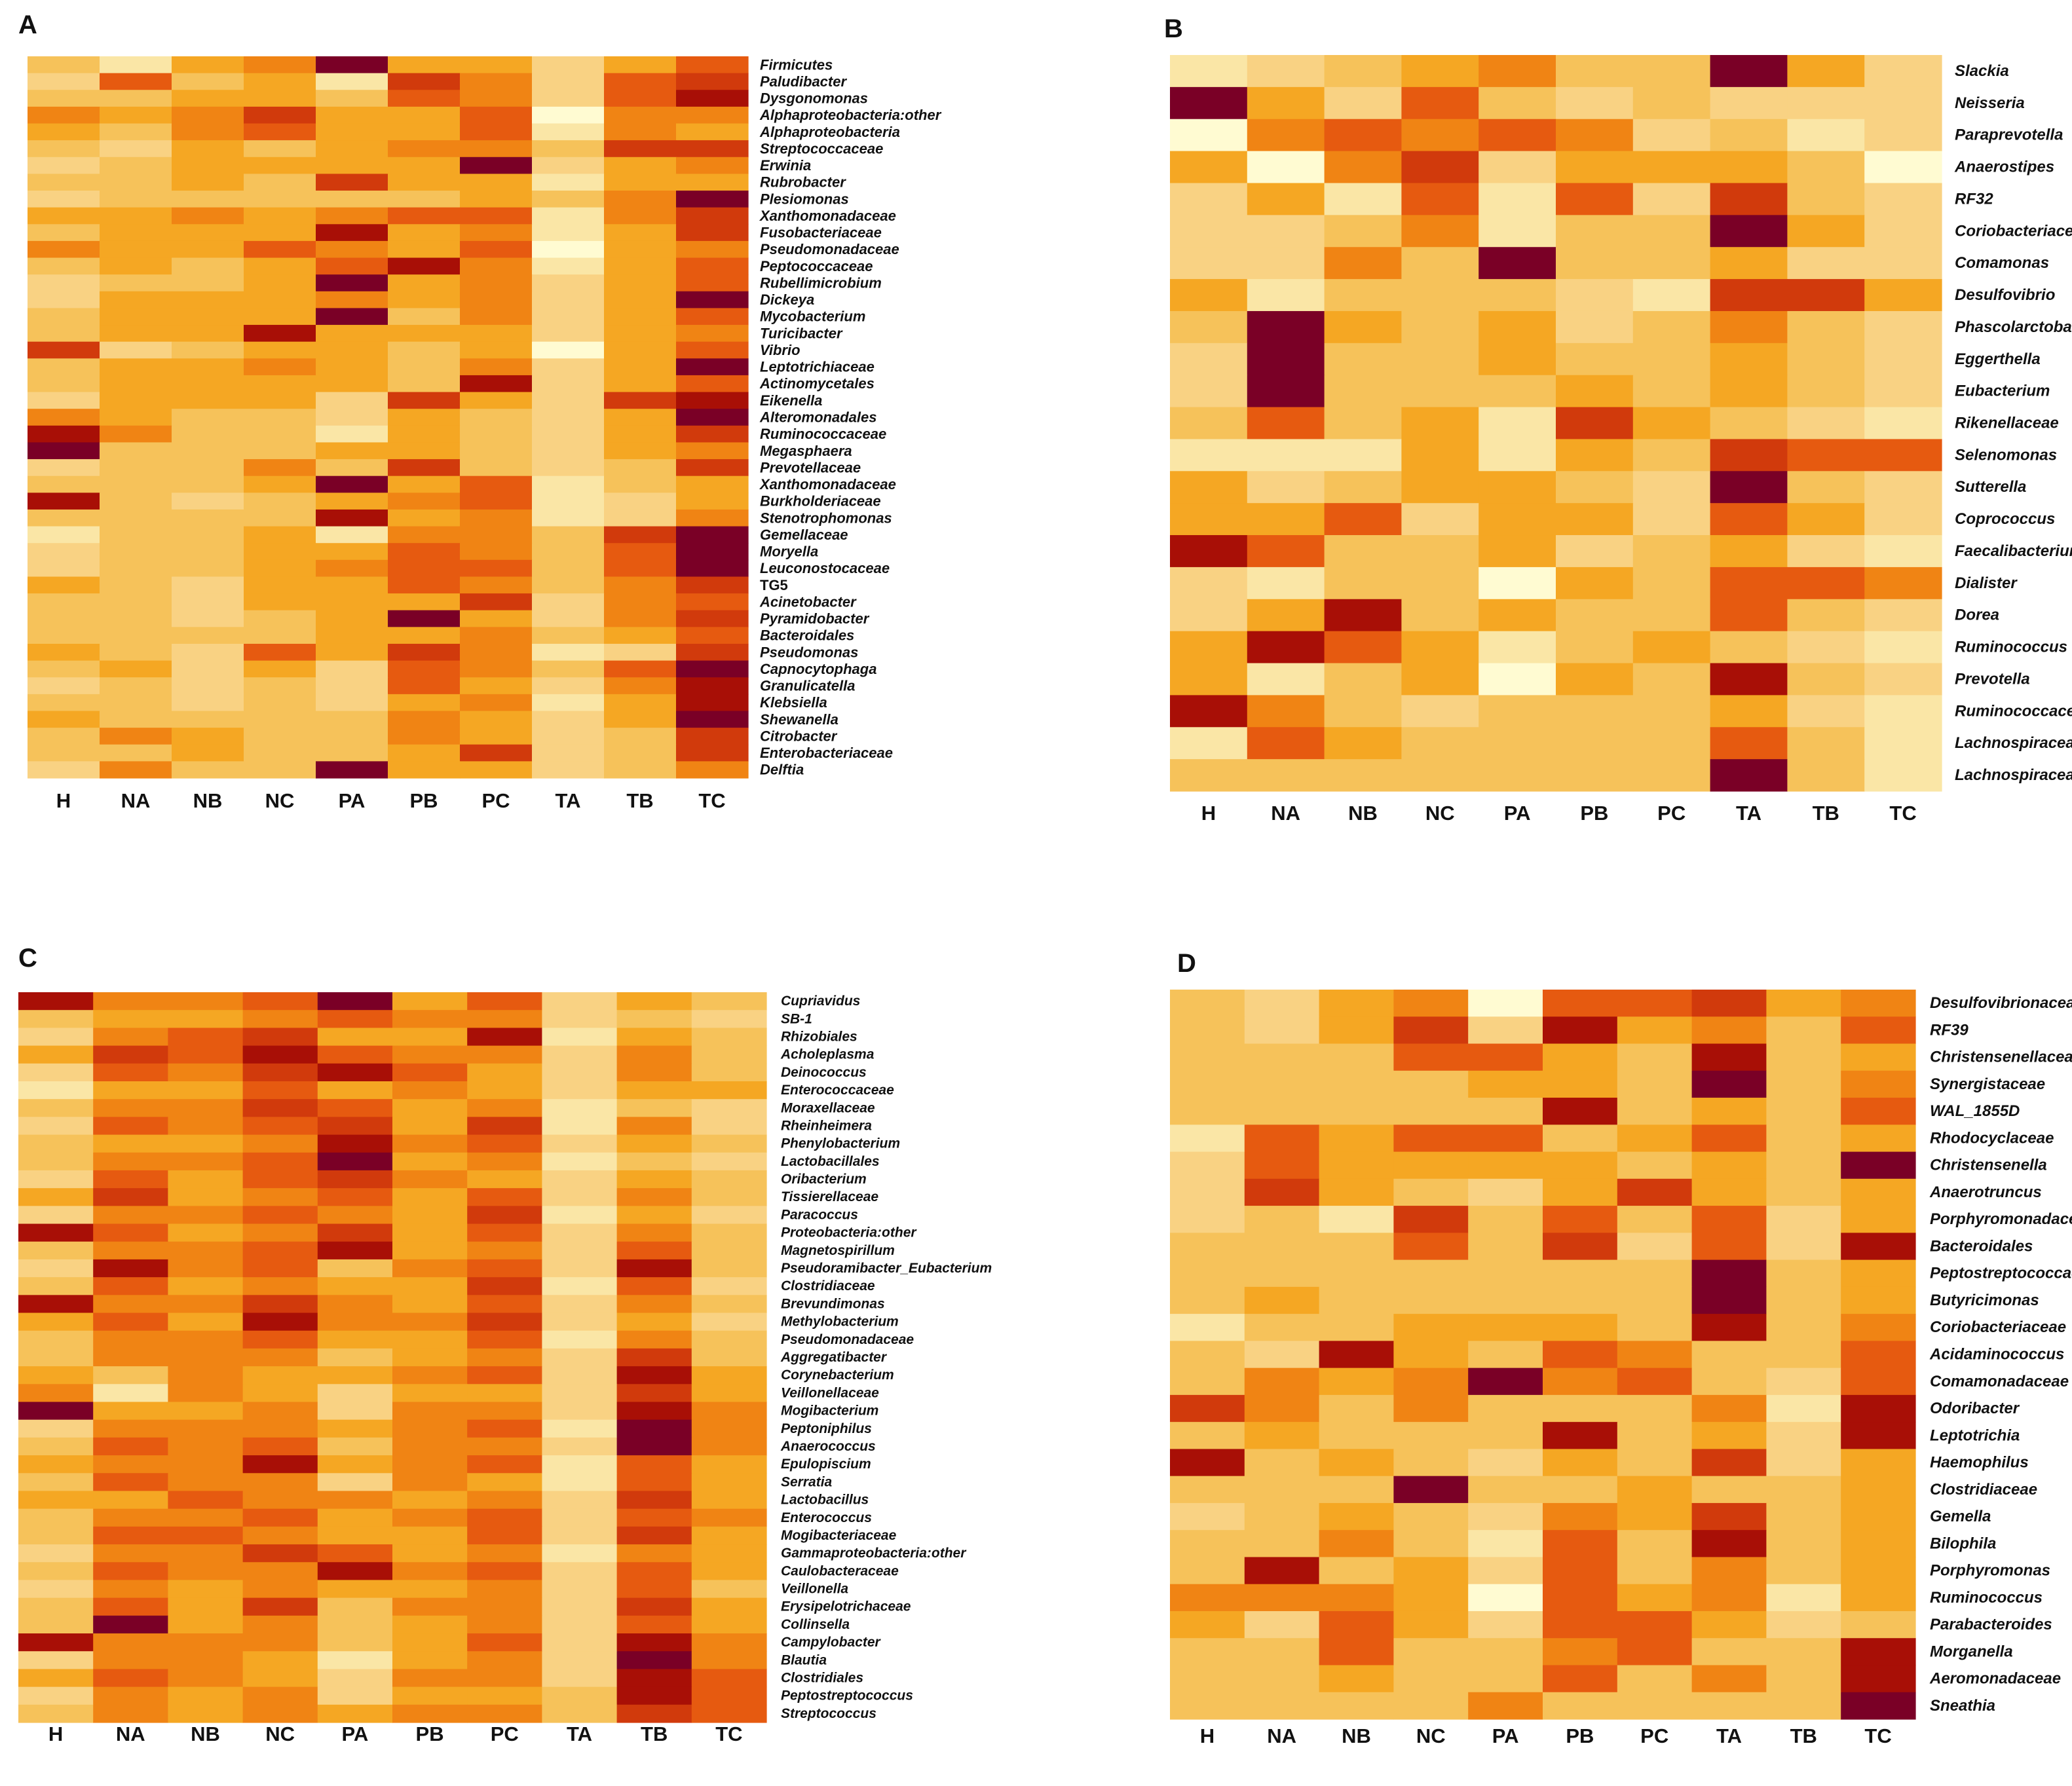  I want to click on heatmap-b-column-label: PA, so click(1517, 813).